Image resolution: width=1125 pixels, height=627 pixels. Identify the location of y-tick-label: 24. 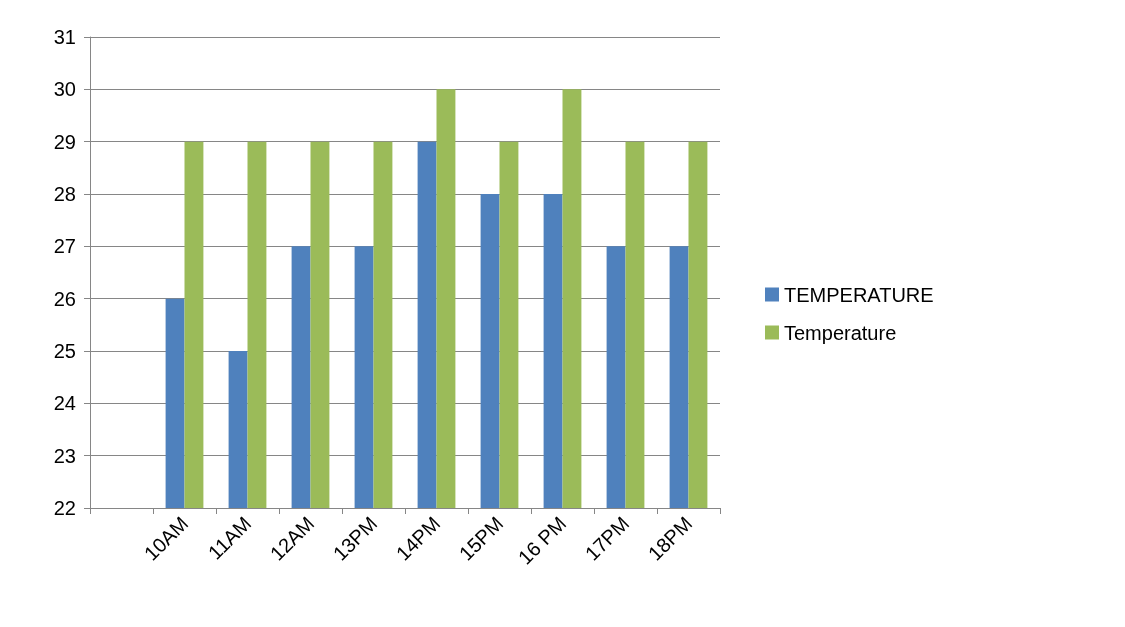
(64, 403).